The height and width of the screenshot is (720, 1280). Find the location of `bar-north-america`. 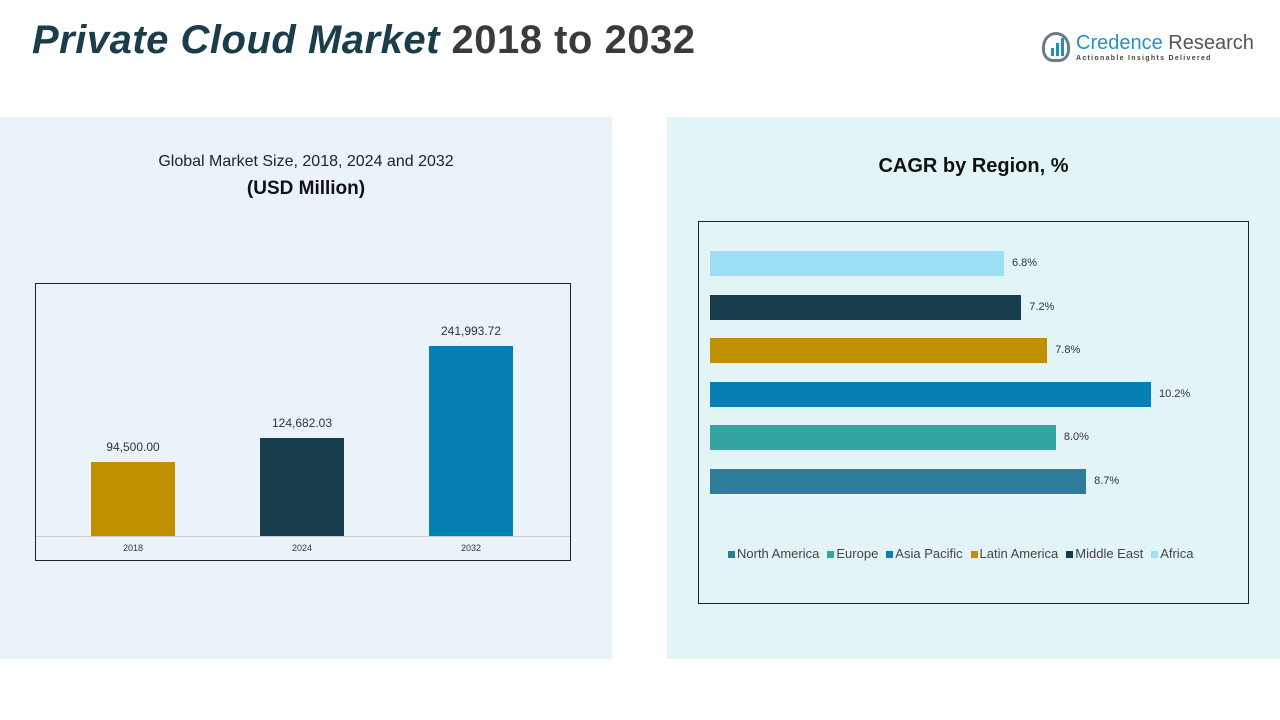

bar-north-america is located at coordinates (898, 481).